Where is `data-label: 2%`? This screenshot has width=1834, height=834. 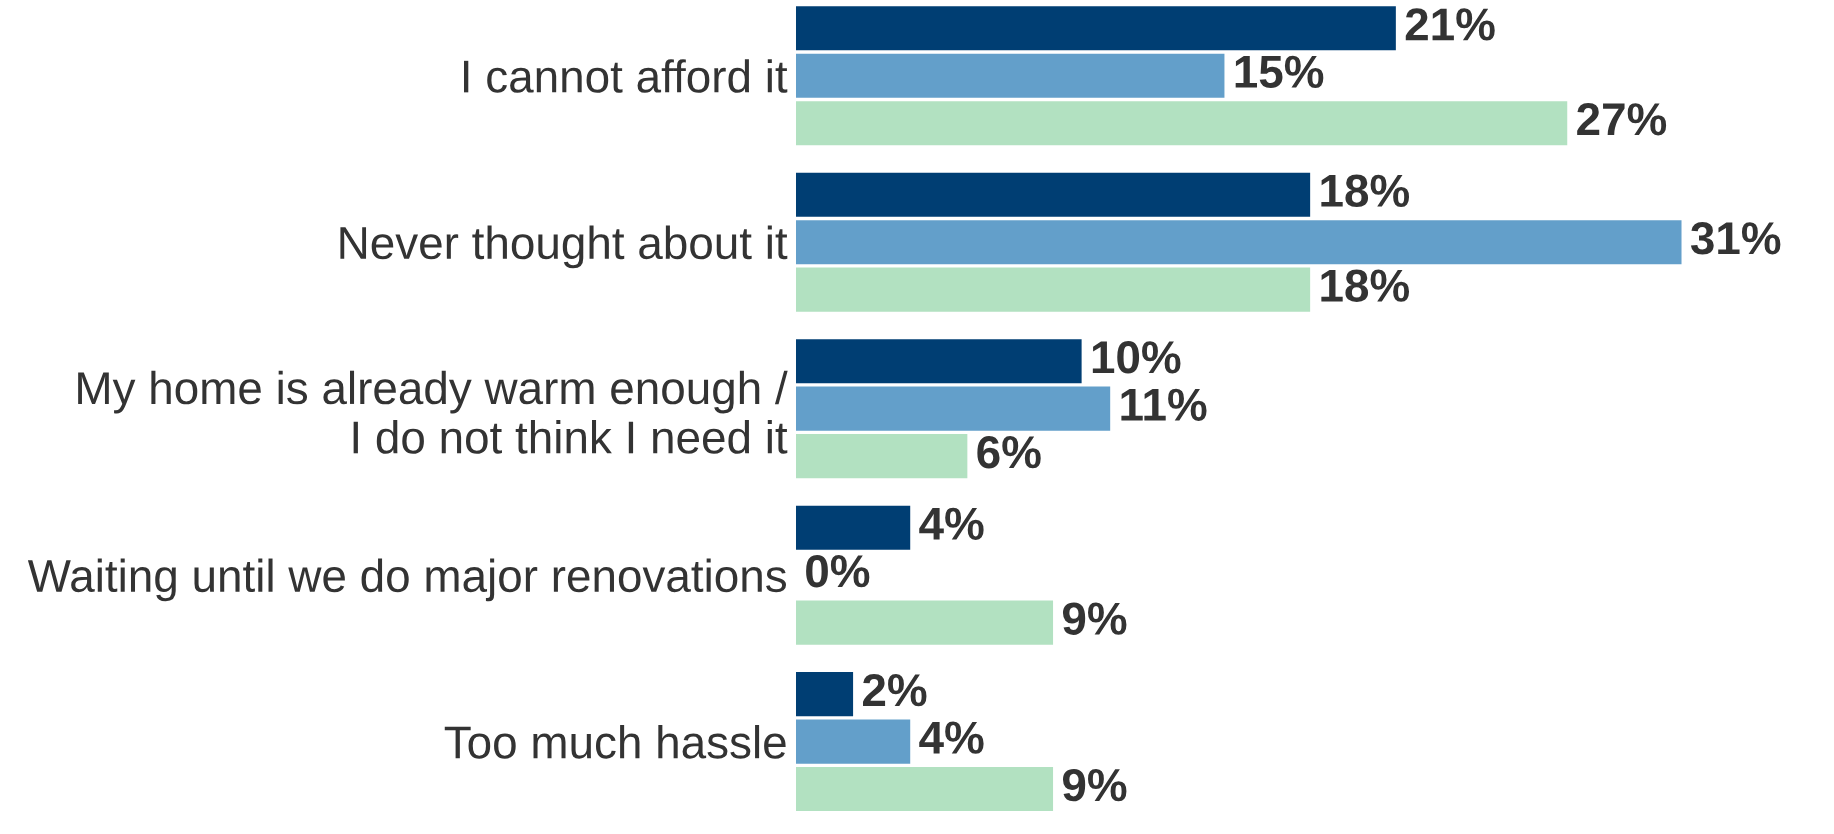 data-label: 2% is located at coordinates (895, 690).